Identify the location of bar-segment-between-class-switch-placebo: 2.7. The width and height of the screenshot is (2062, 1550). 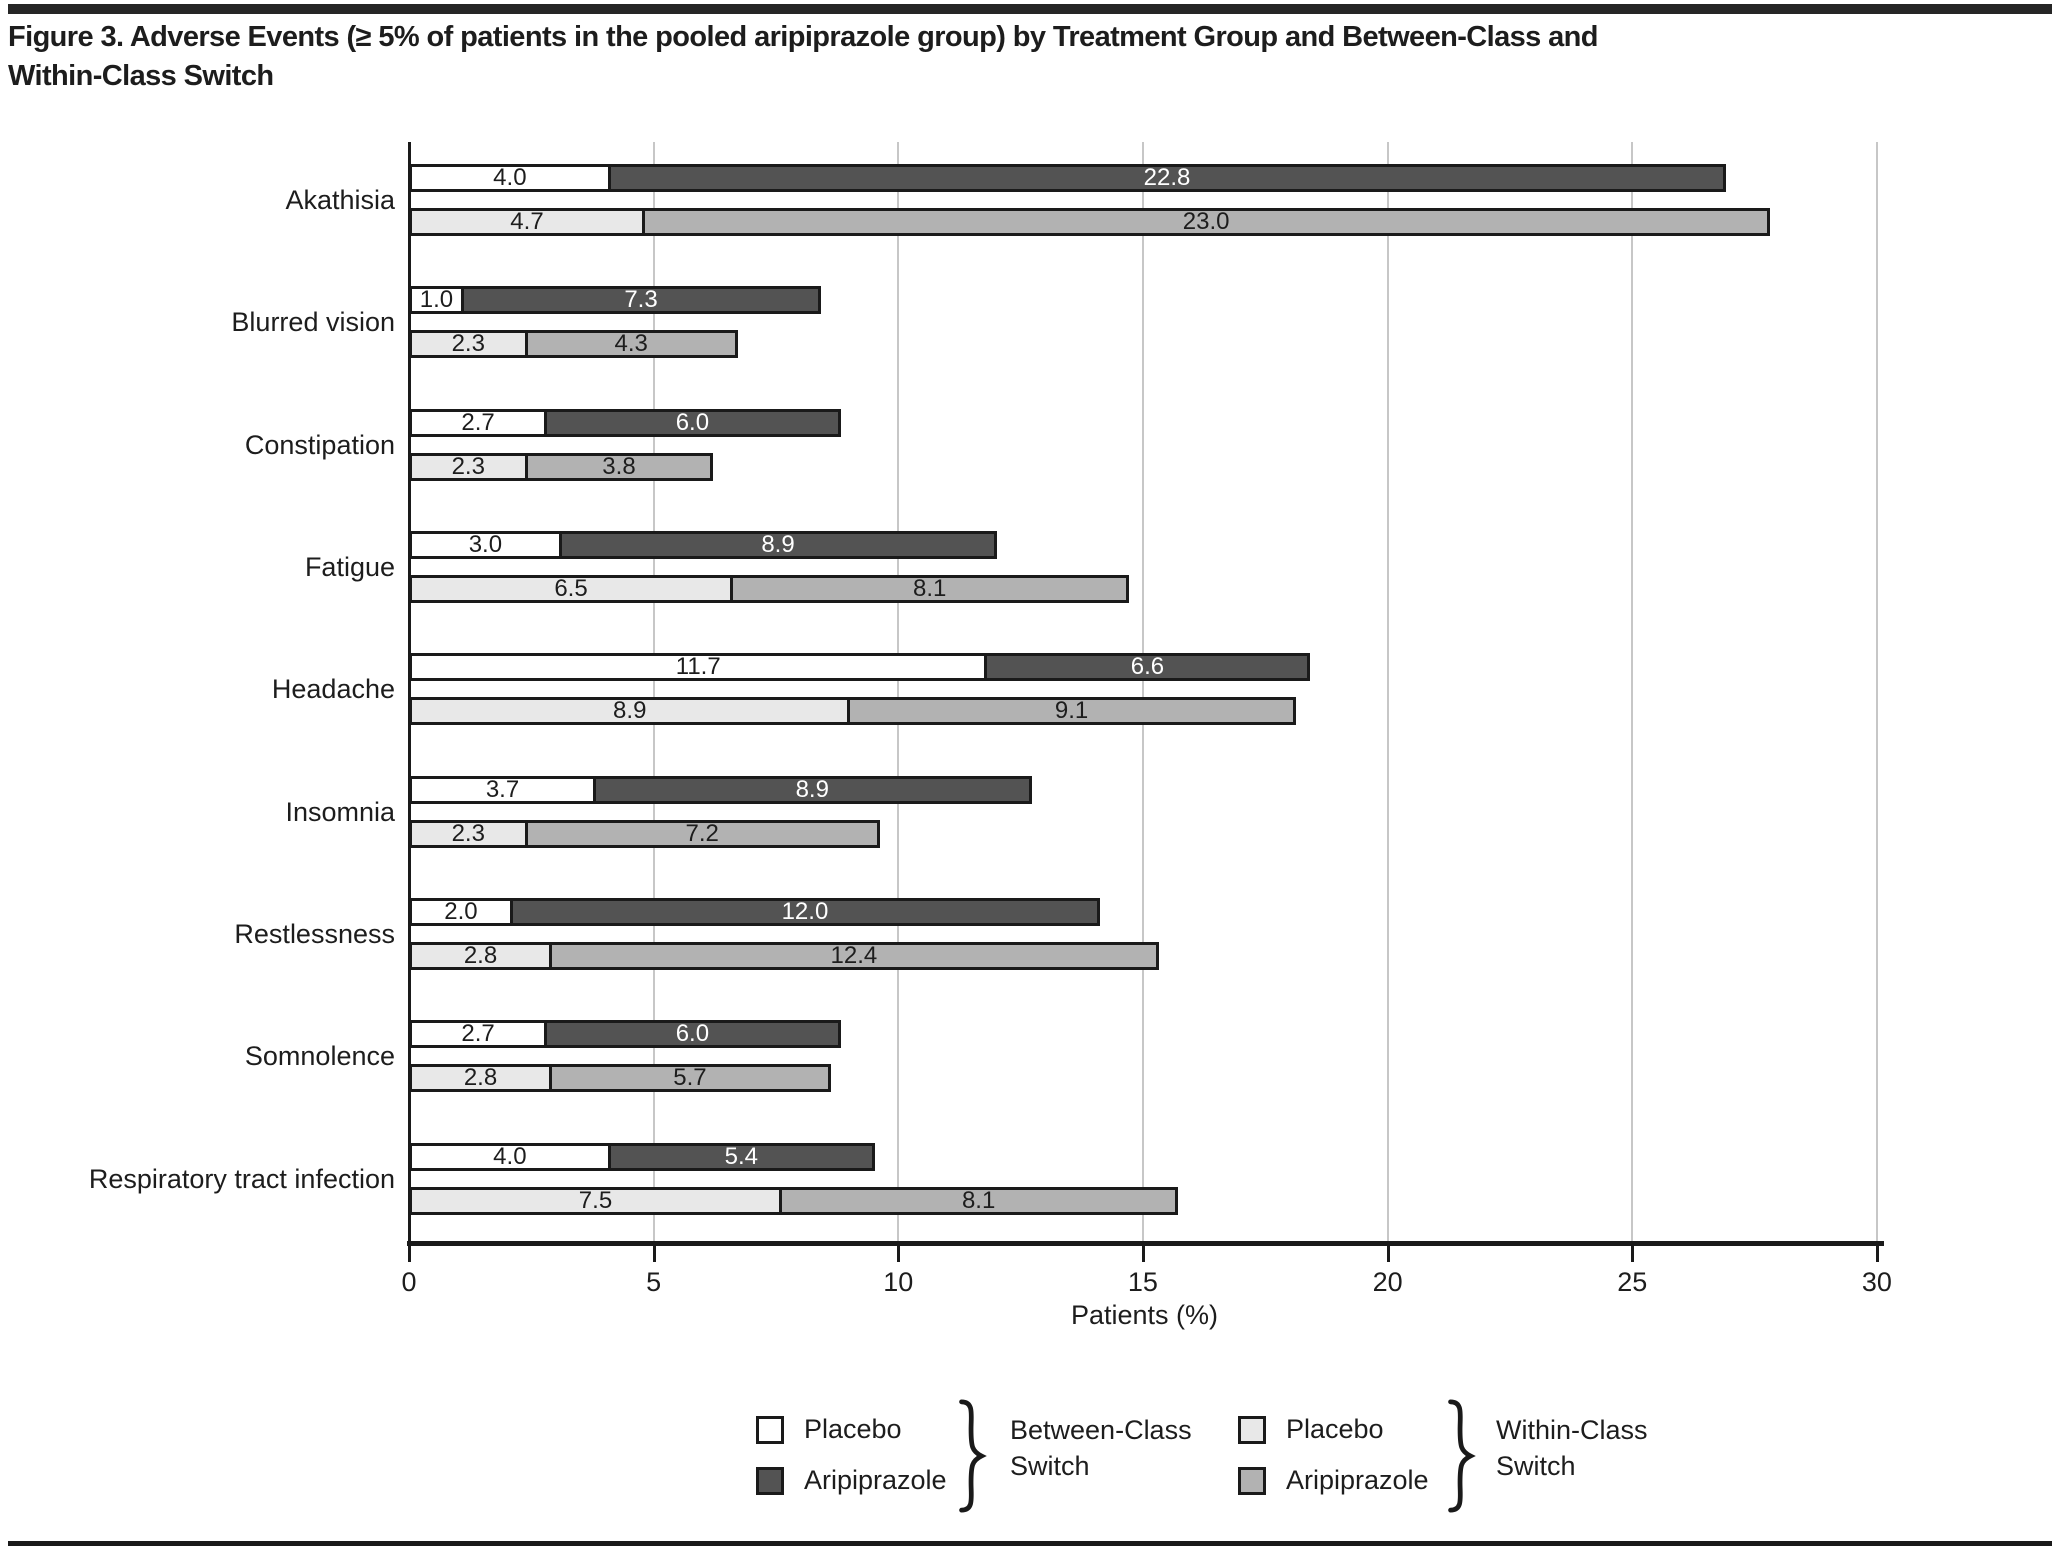
(478, 422).